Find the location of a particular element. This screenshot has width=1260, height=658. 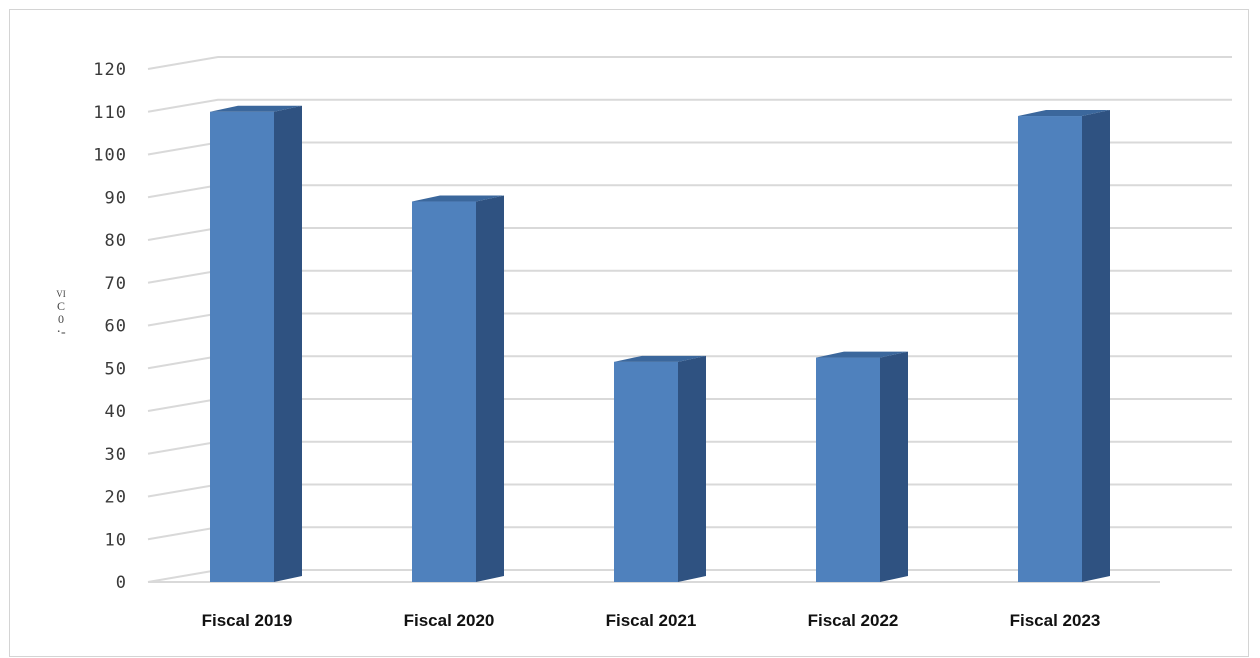

x-category-label: Fiscal 2019 is located at coordinates (247, 620).